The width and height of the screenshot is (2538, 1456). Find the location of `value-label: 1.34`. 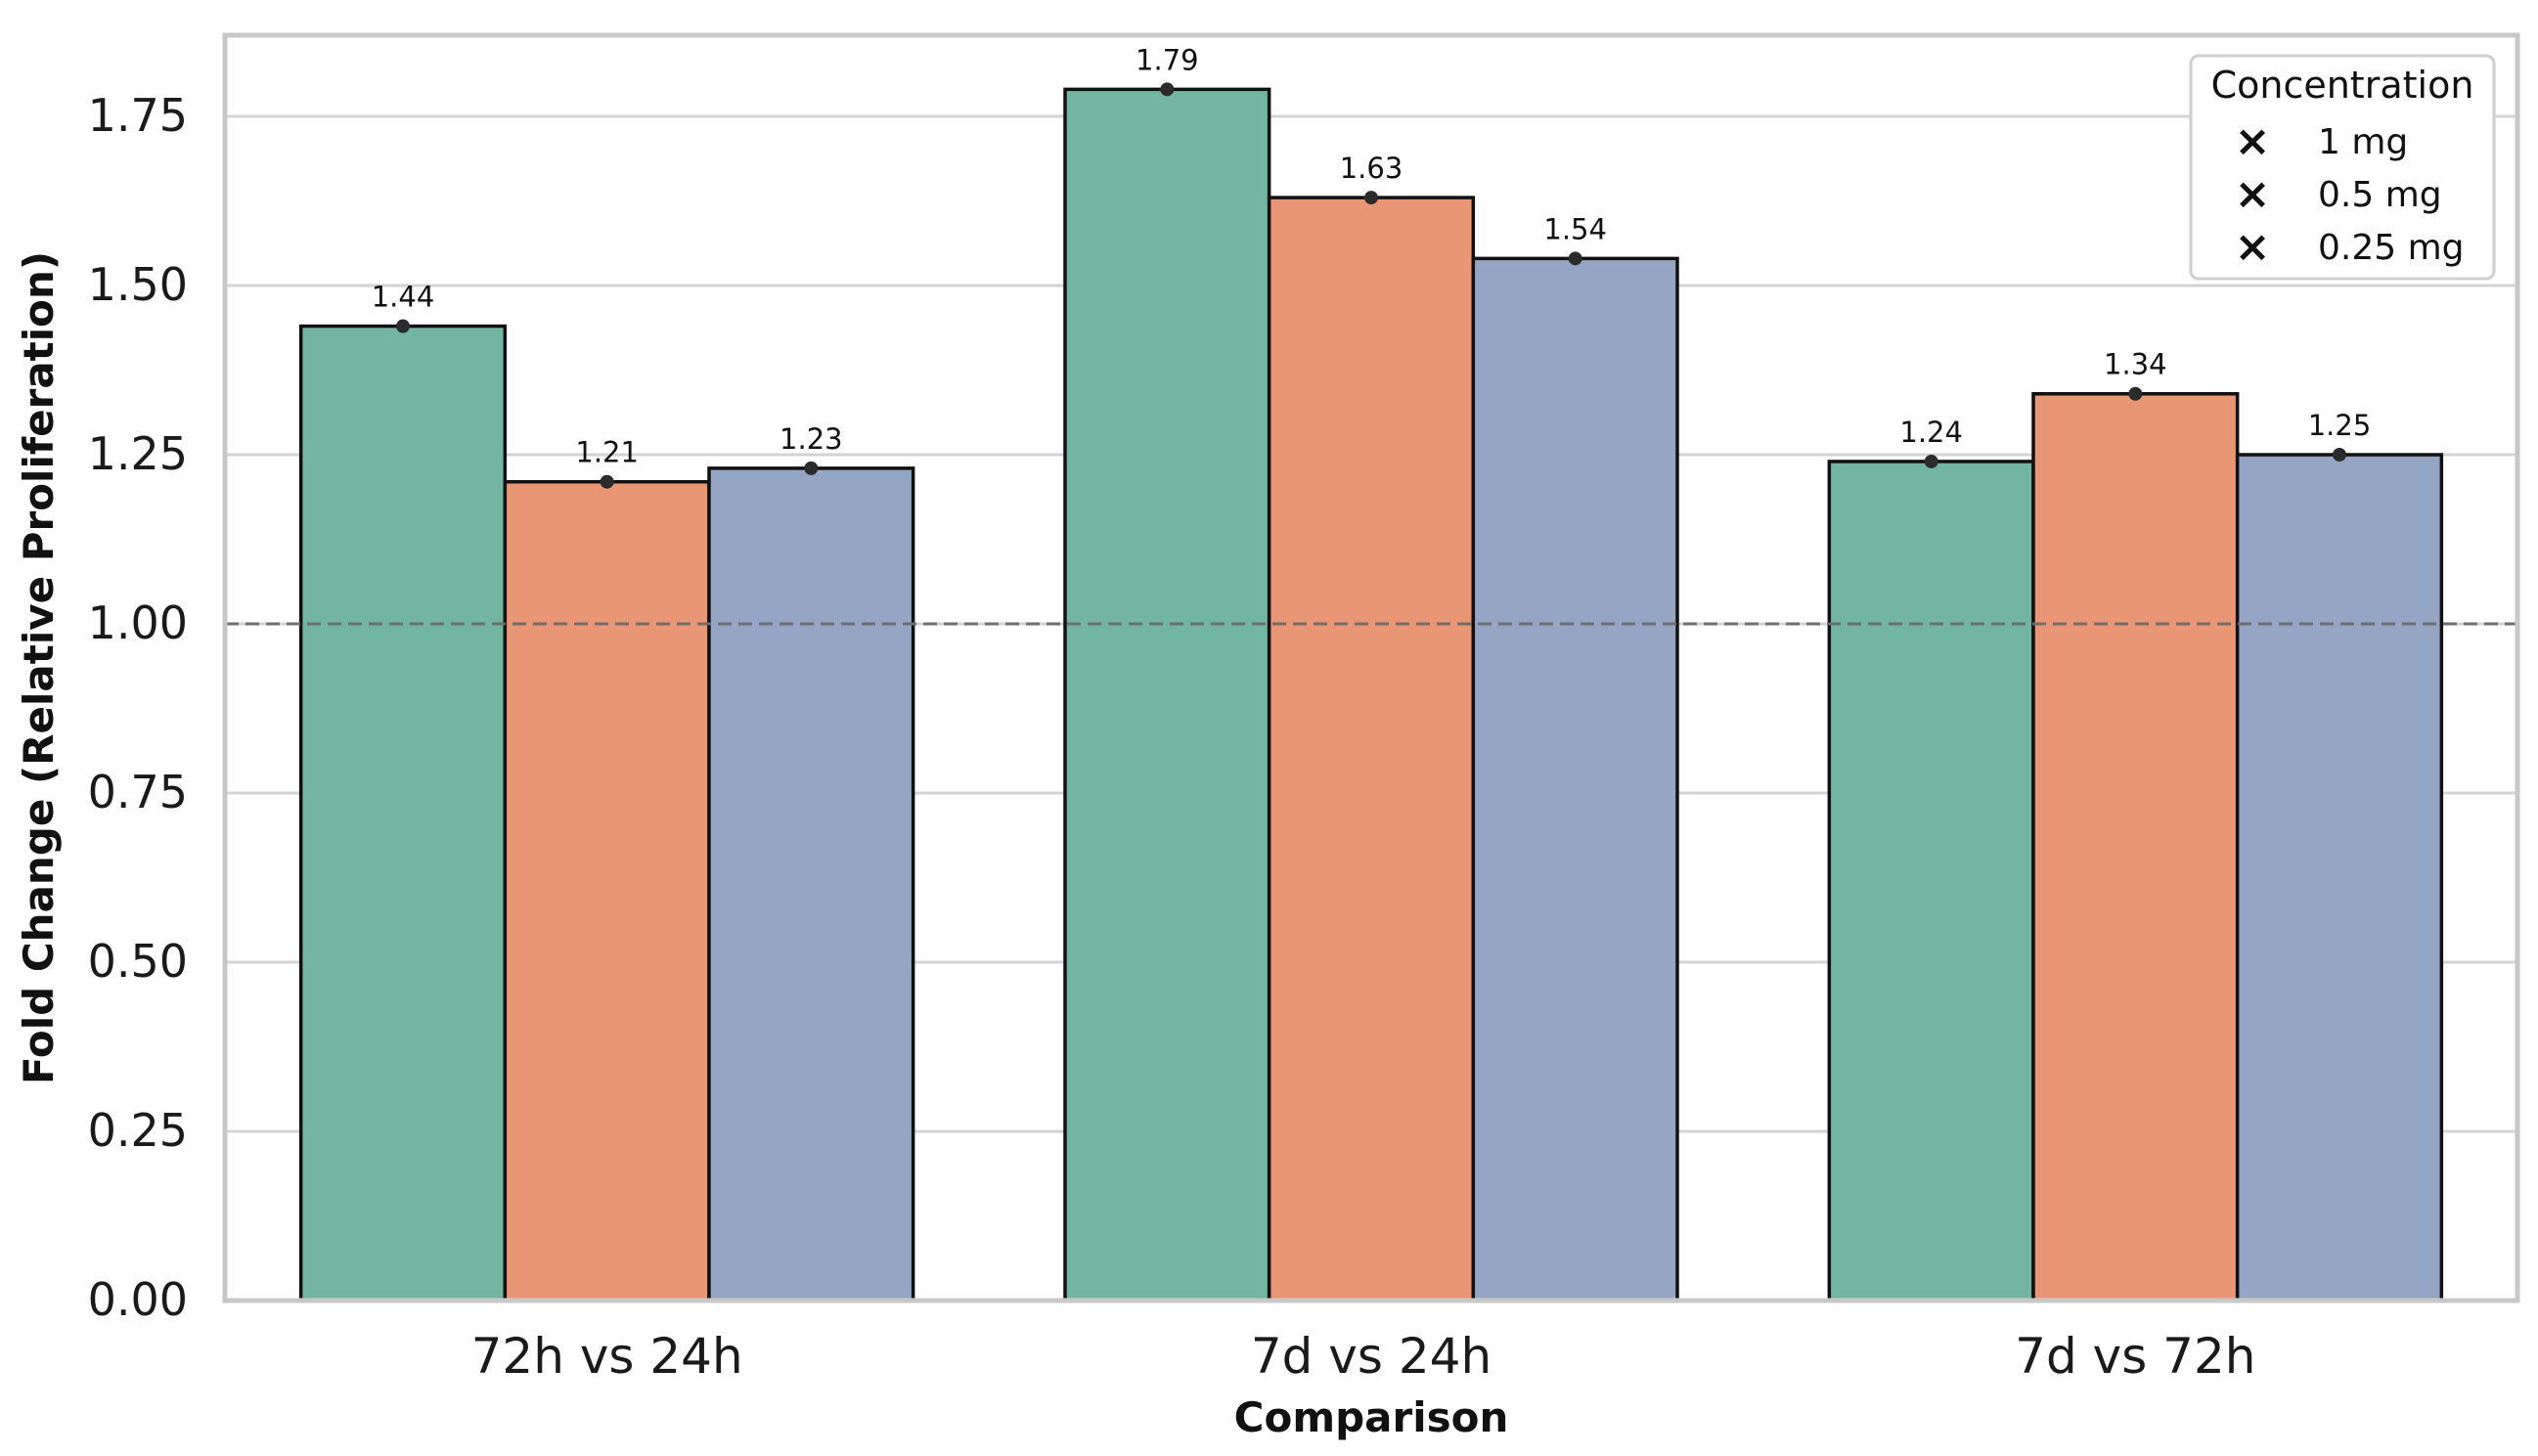

value-label: 1.34 is located at coordinates (2135, 364).